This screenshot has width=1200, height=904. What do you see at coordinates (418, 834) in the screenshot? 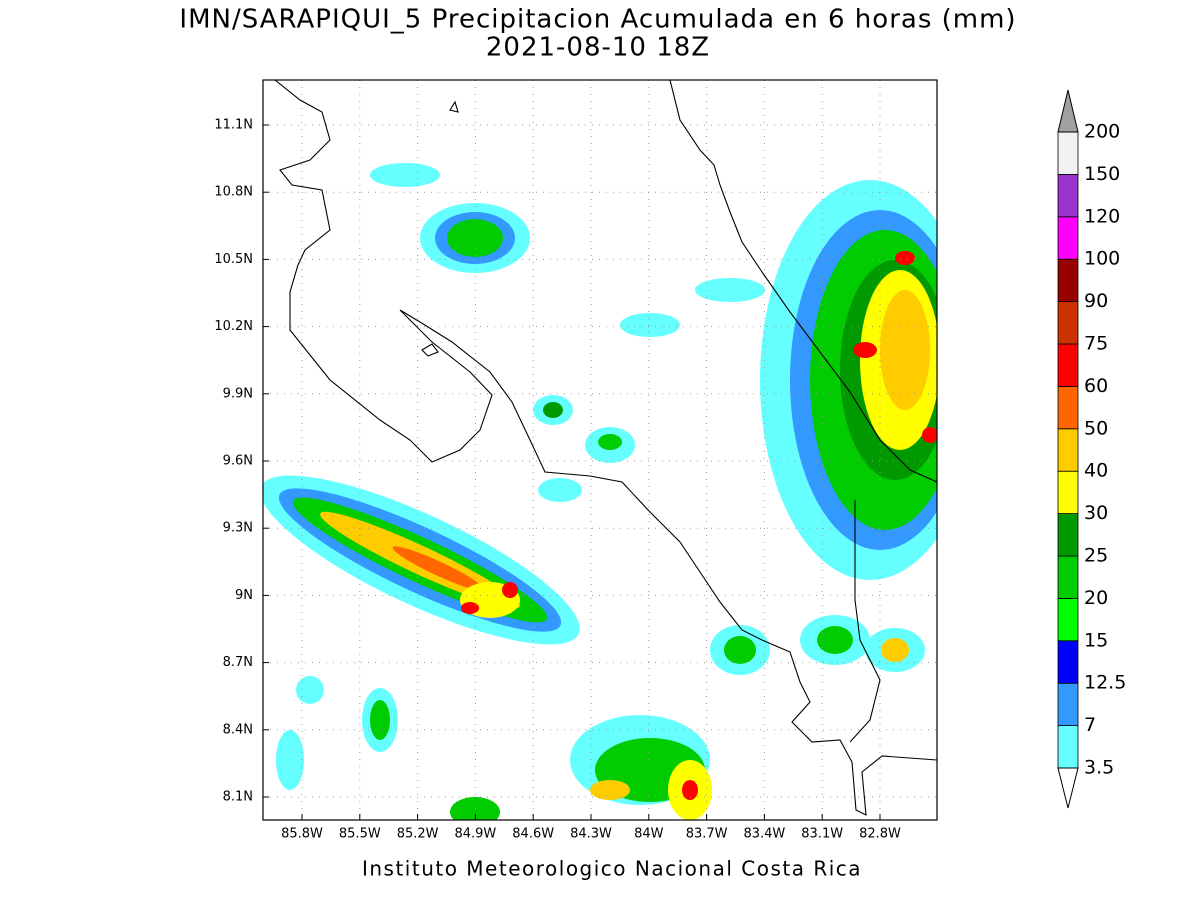
I see `x-tick-label: 85.2W` at bounding box center [418, 834].